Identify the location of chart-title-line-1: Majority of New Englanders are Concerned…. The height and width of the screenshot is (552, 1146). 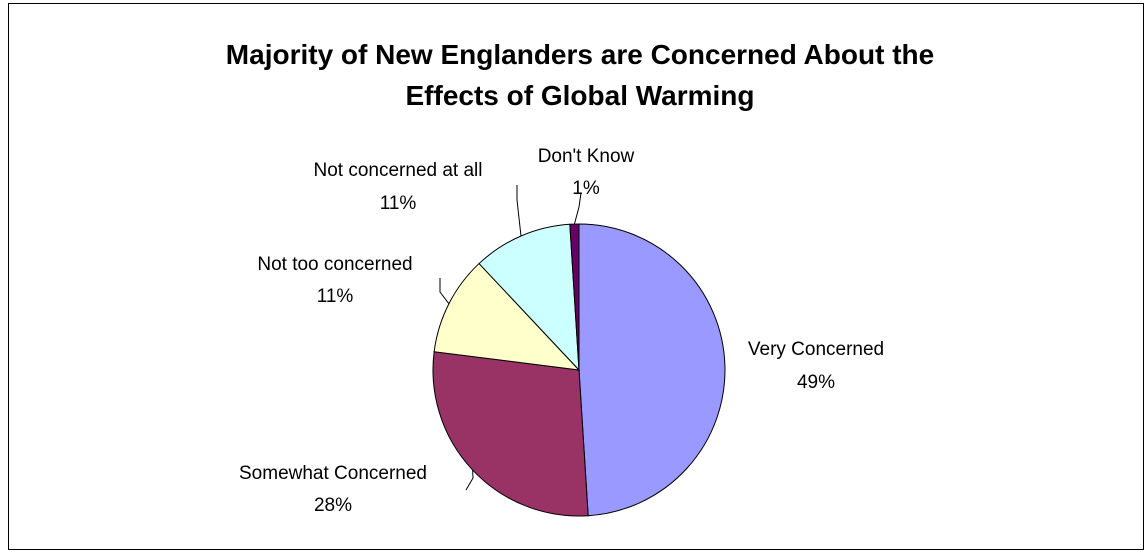
(580, 54).